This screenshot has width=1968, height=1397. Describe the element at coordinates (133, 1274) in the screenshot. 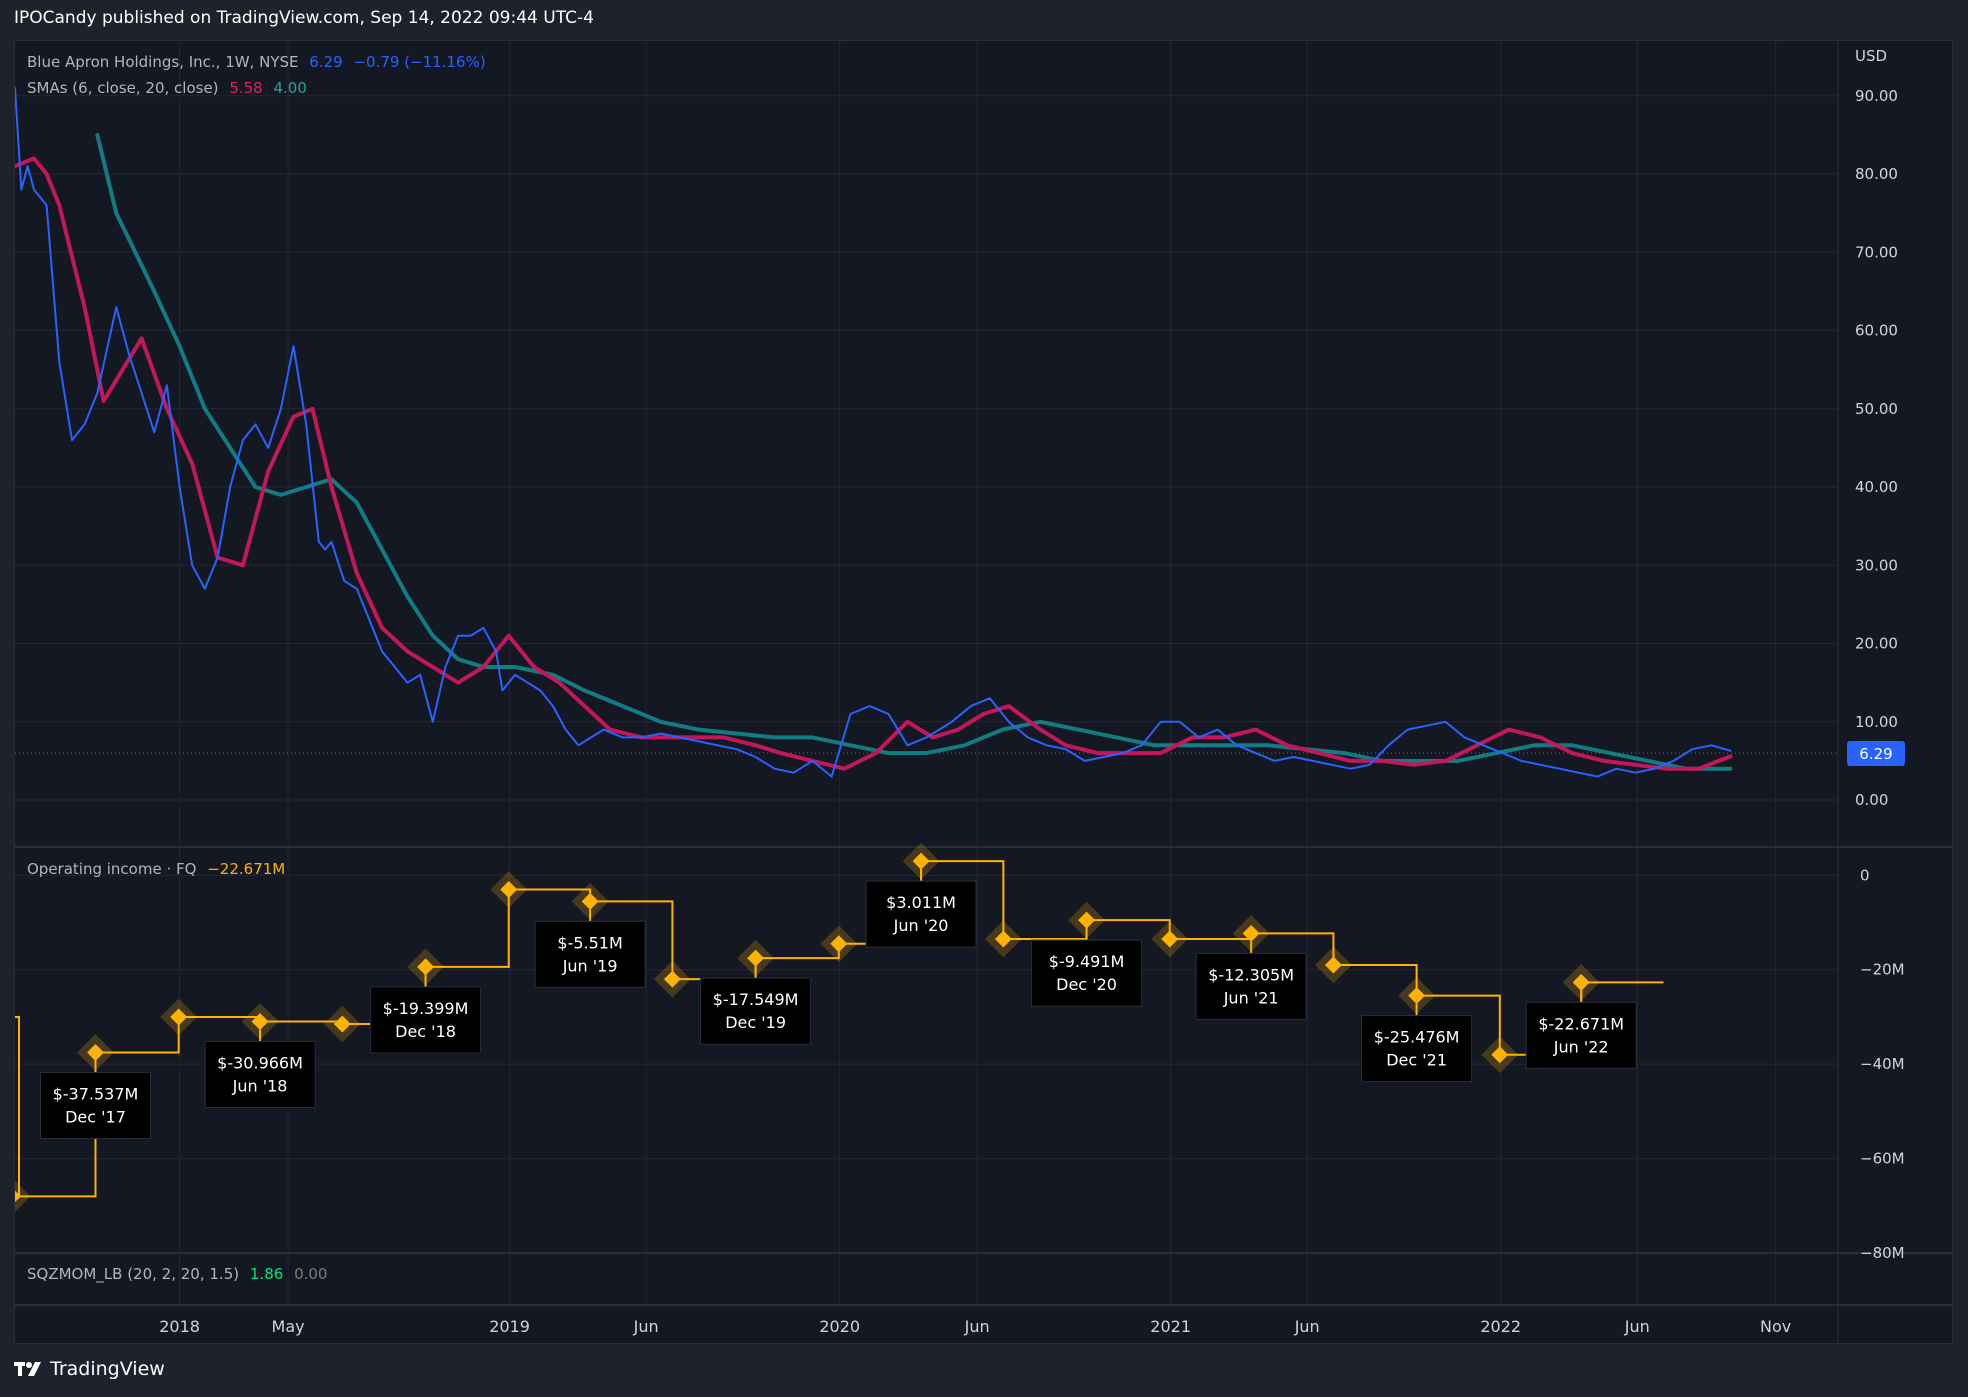

I see `sqz-label: SQZMOM_LB (20, 2, 20, 1.5)` at that location.